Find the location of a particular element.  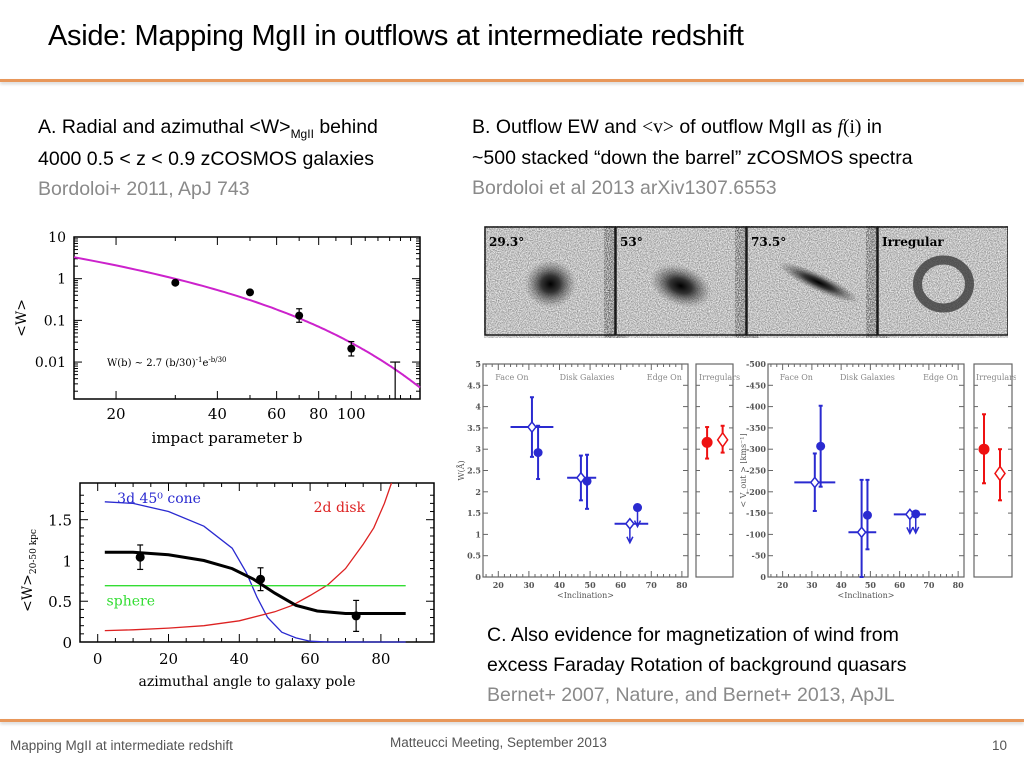

x-tick-label: 100 is located at coordinates (351, 414).